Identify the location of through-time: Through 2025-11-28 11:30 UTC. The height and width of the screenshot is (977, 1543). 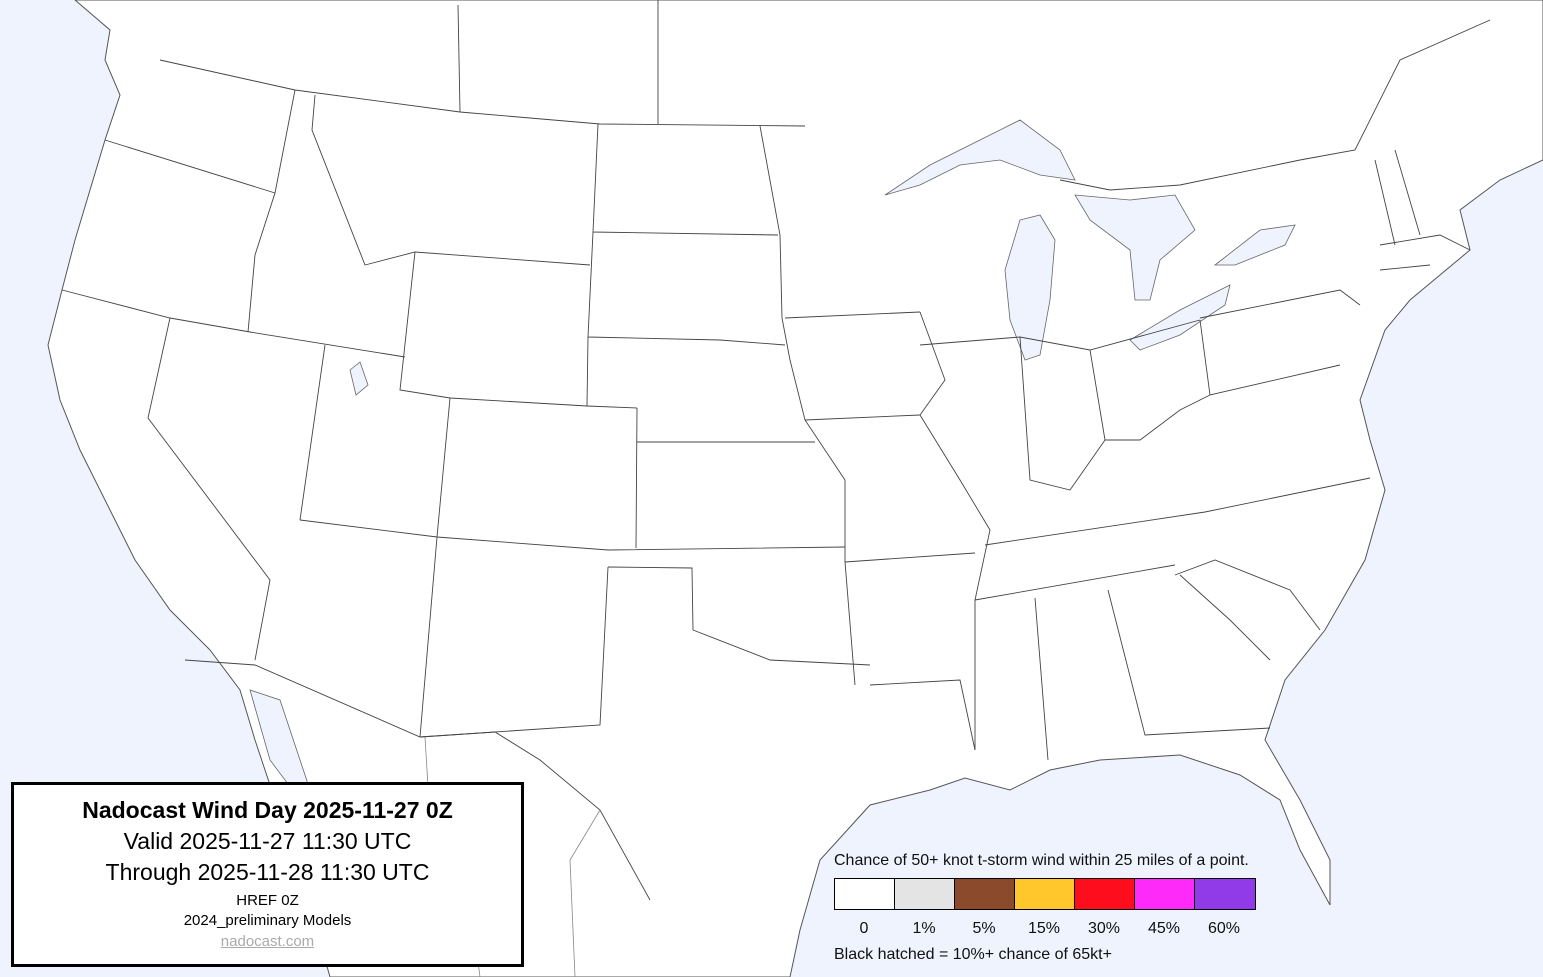
(267, 872).